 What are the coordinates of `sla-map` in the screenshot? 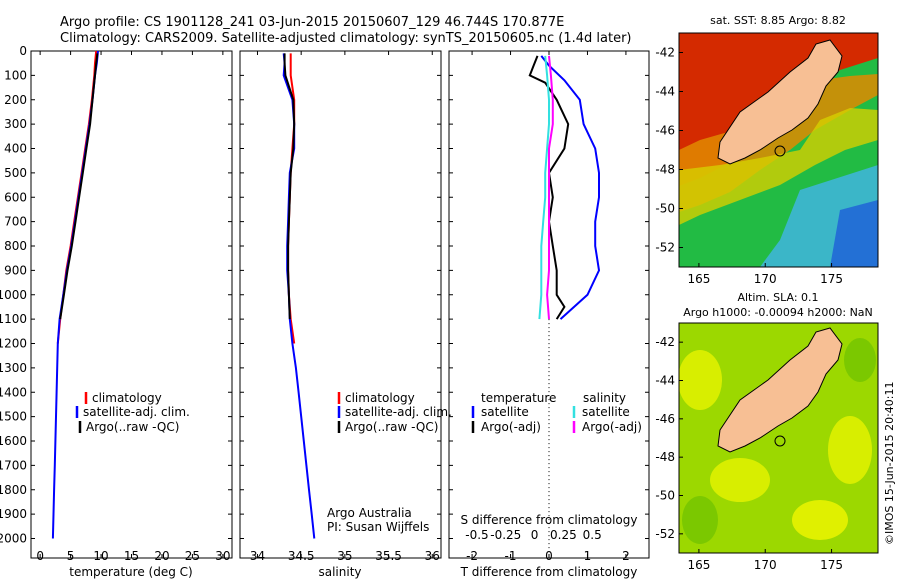 It's located at (778, 438).